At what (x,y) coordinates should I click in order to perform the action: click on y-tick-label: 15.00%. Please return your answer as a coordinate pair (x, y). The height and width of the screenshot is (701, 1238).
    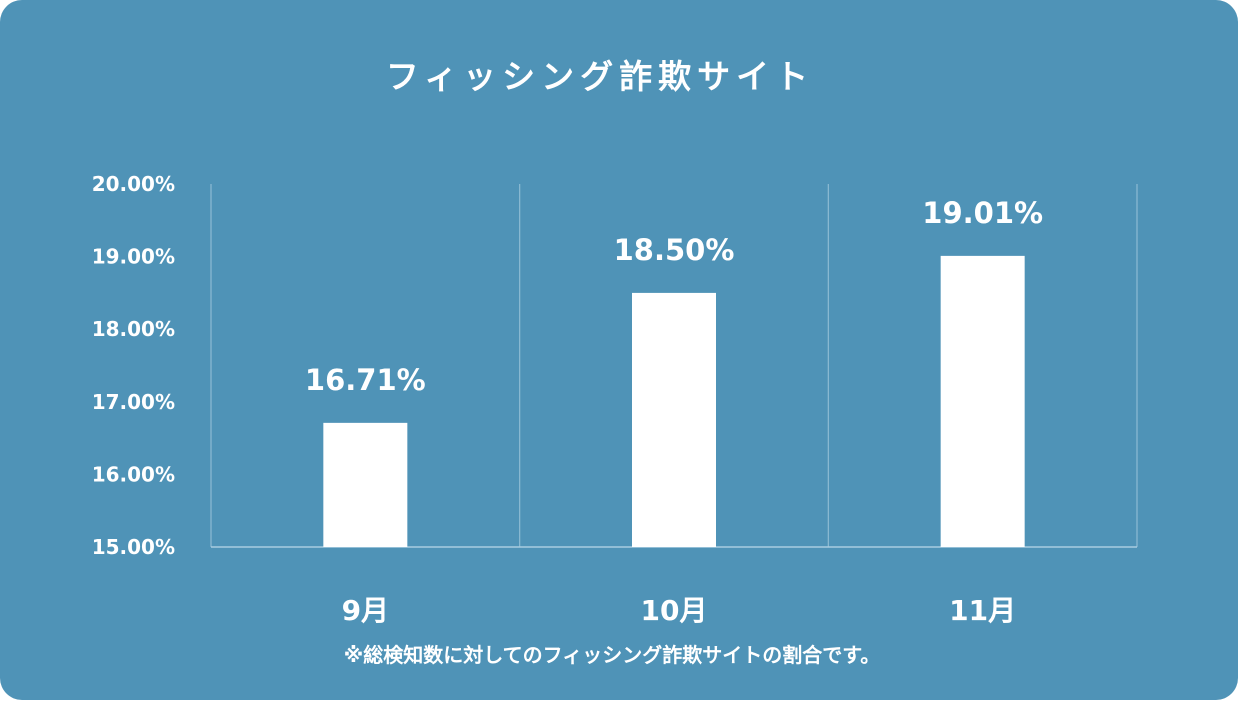
    Looking at the image, I should click on (133, 547).